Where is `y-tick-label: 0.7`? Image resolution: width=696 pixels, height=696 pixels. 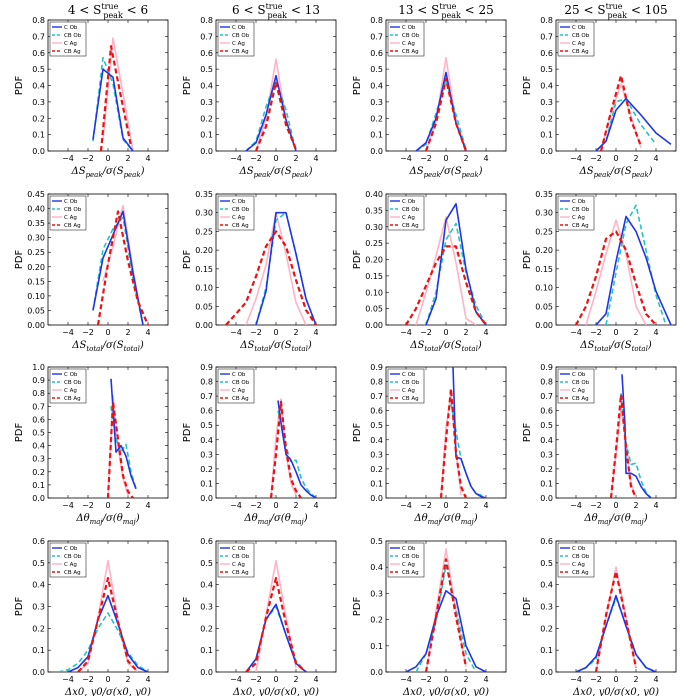
y-tick-label: 0.7 is located at coordinates (546, 36).